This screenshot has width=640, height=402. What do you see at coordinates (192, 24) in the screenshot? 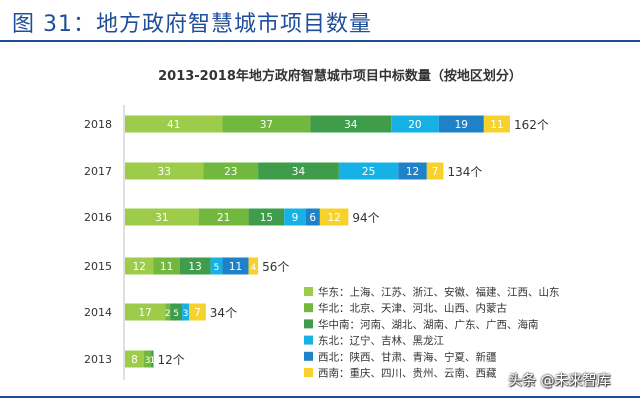
I see `figure-title: 图 31：地方政府智慧城市项目数量` at bounding box center [192, 24].